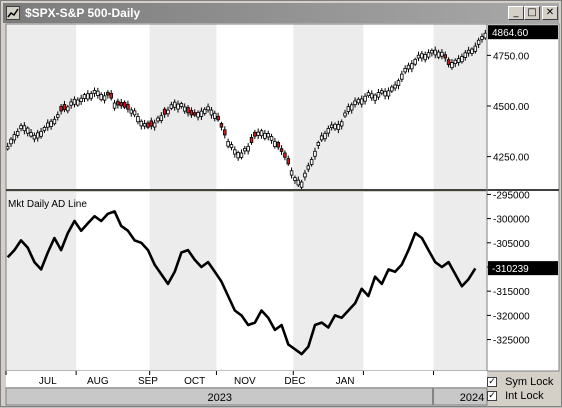  I want to click on month-label: SEP, so click(148, 381).